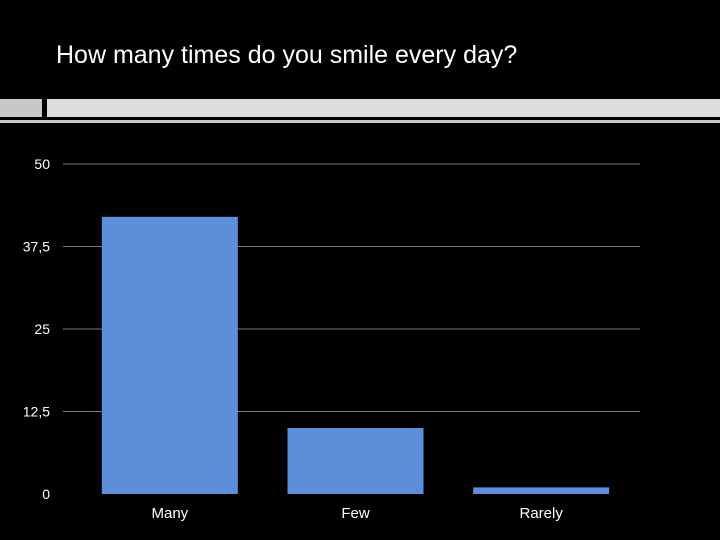 Image resolution: width=720 pixels, height=540 pixels. Describe the element at coordinates (169, 355) in the screenshot. I see `bar-many` at that location.